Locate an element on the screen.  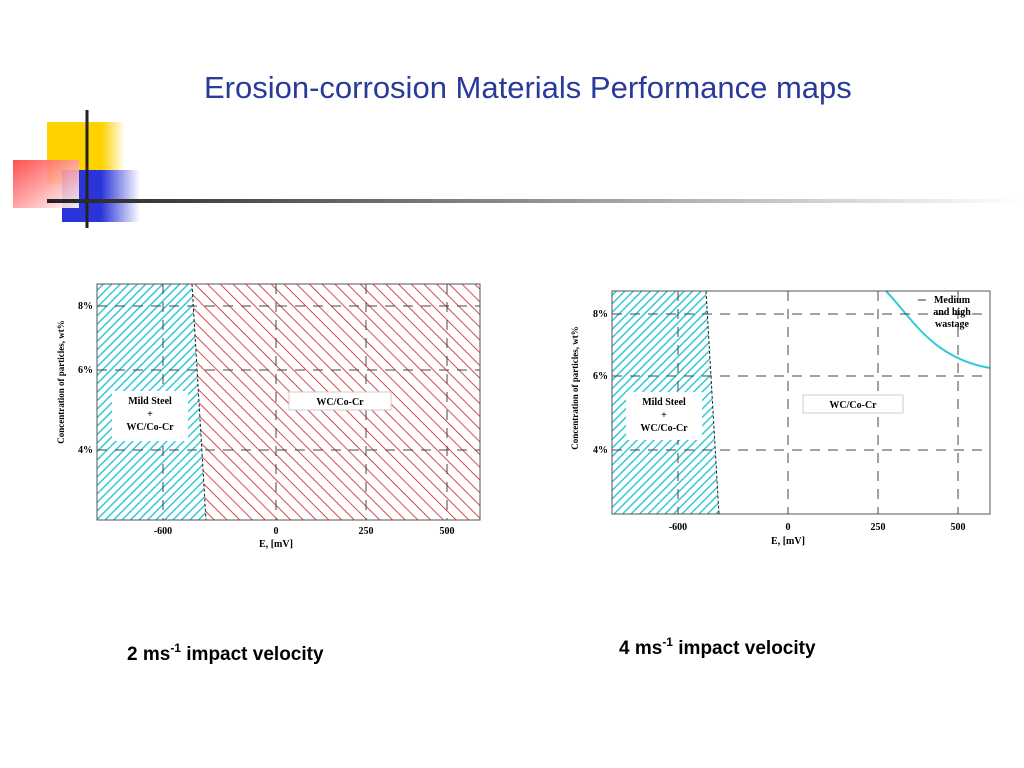
deco-horizontal-line is located at coordinates (535, 201).